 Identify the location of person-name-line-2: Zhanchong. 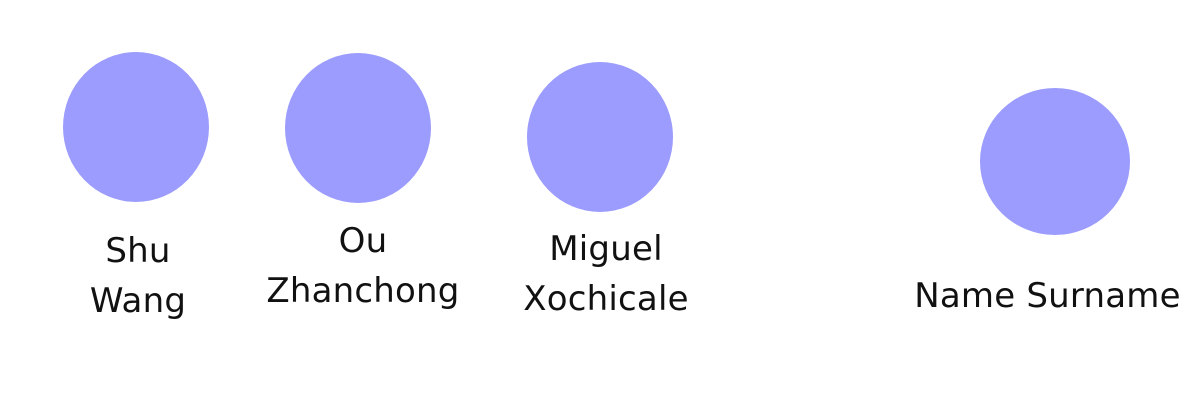
(363, 291).